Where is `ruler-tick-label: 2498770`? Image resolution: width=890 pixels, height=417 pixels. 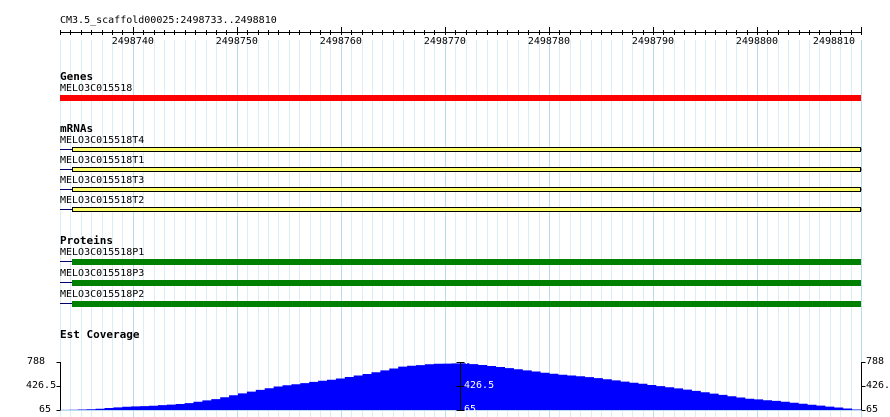 ruler-tick-label: 2498770 is located at coordinates (444, 41).